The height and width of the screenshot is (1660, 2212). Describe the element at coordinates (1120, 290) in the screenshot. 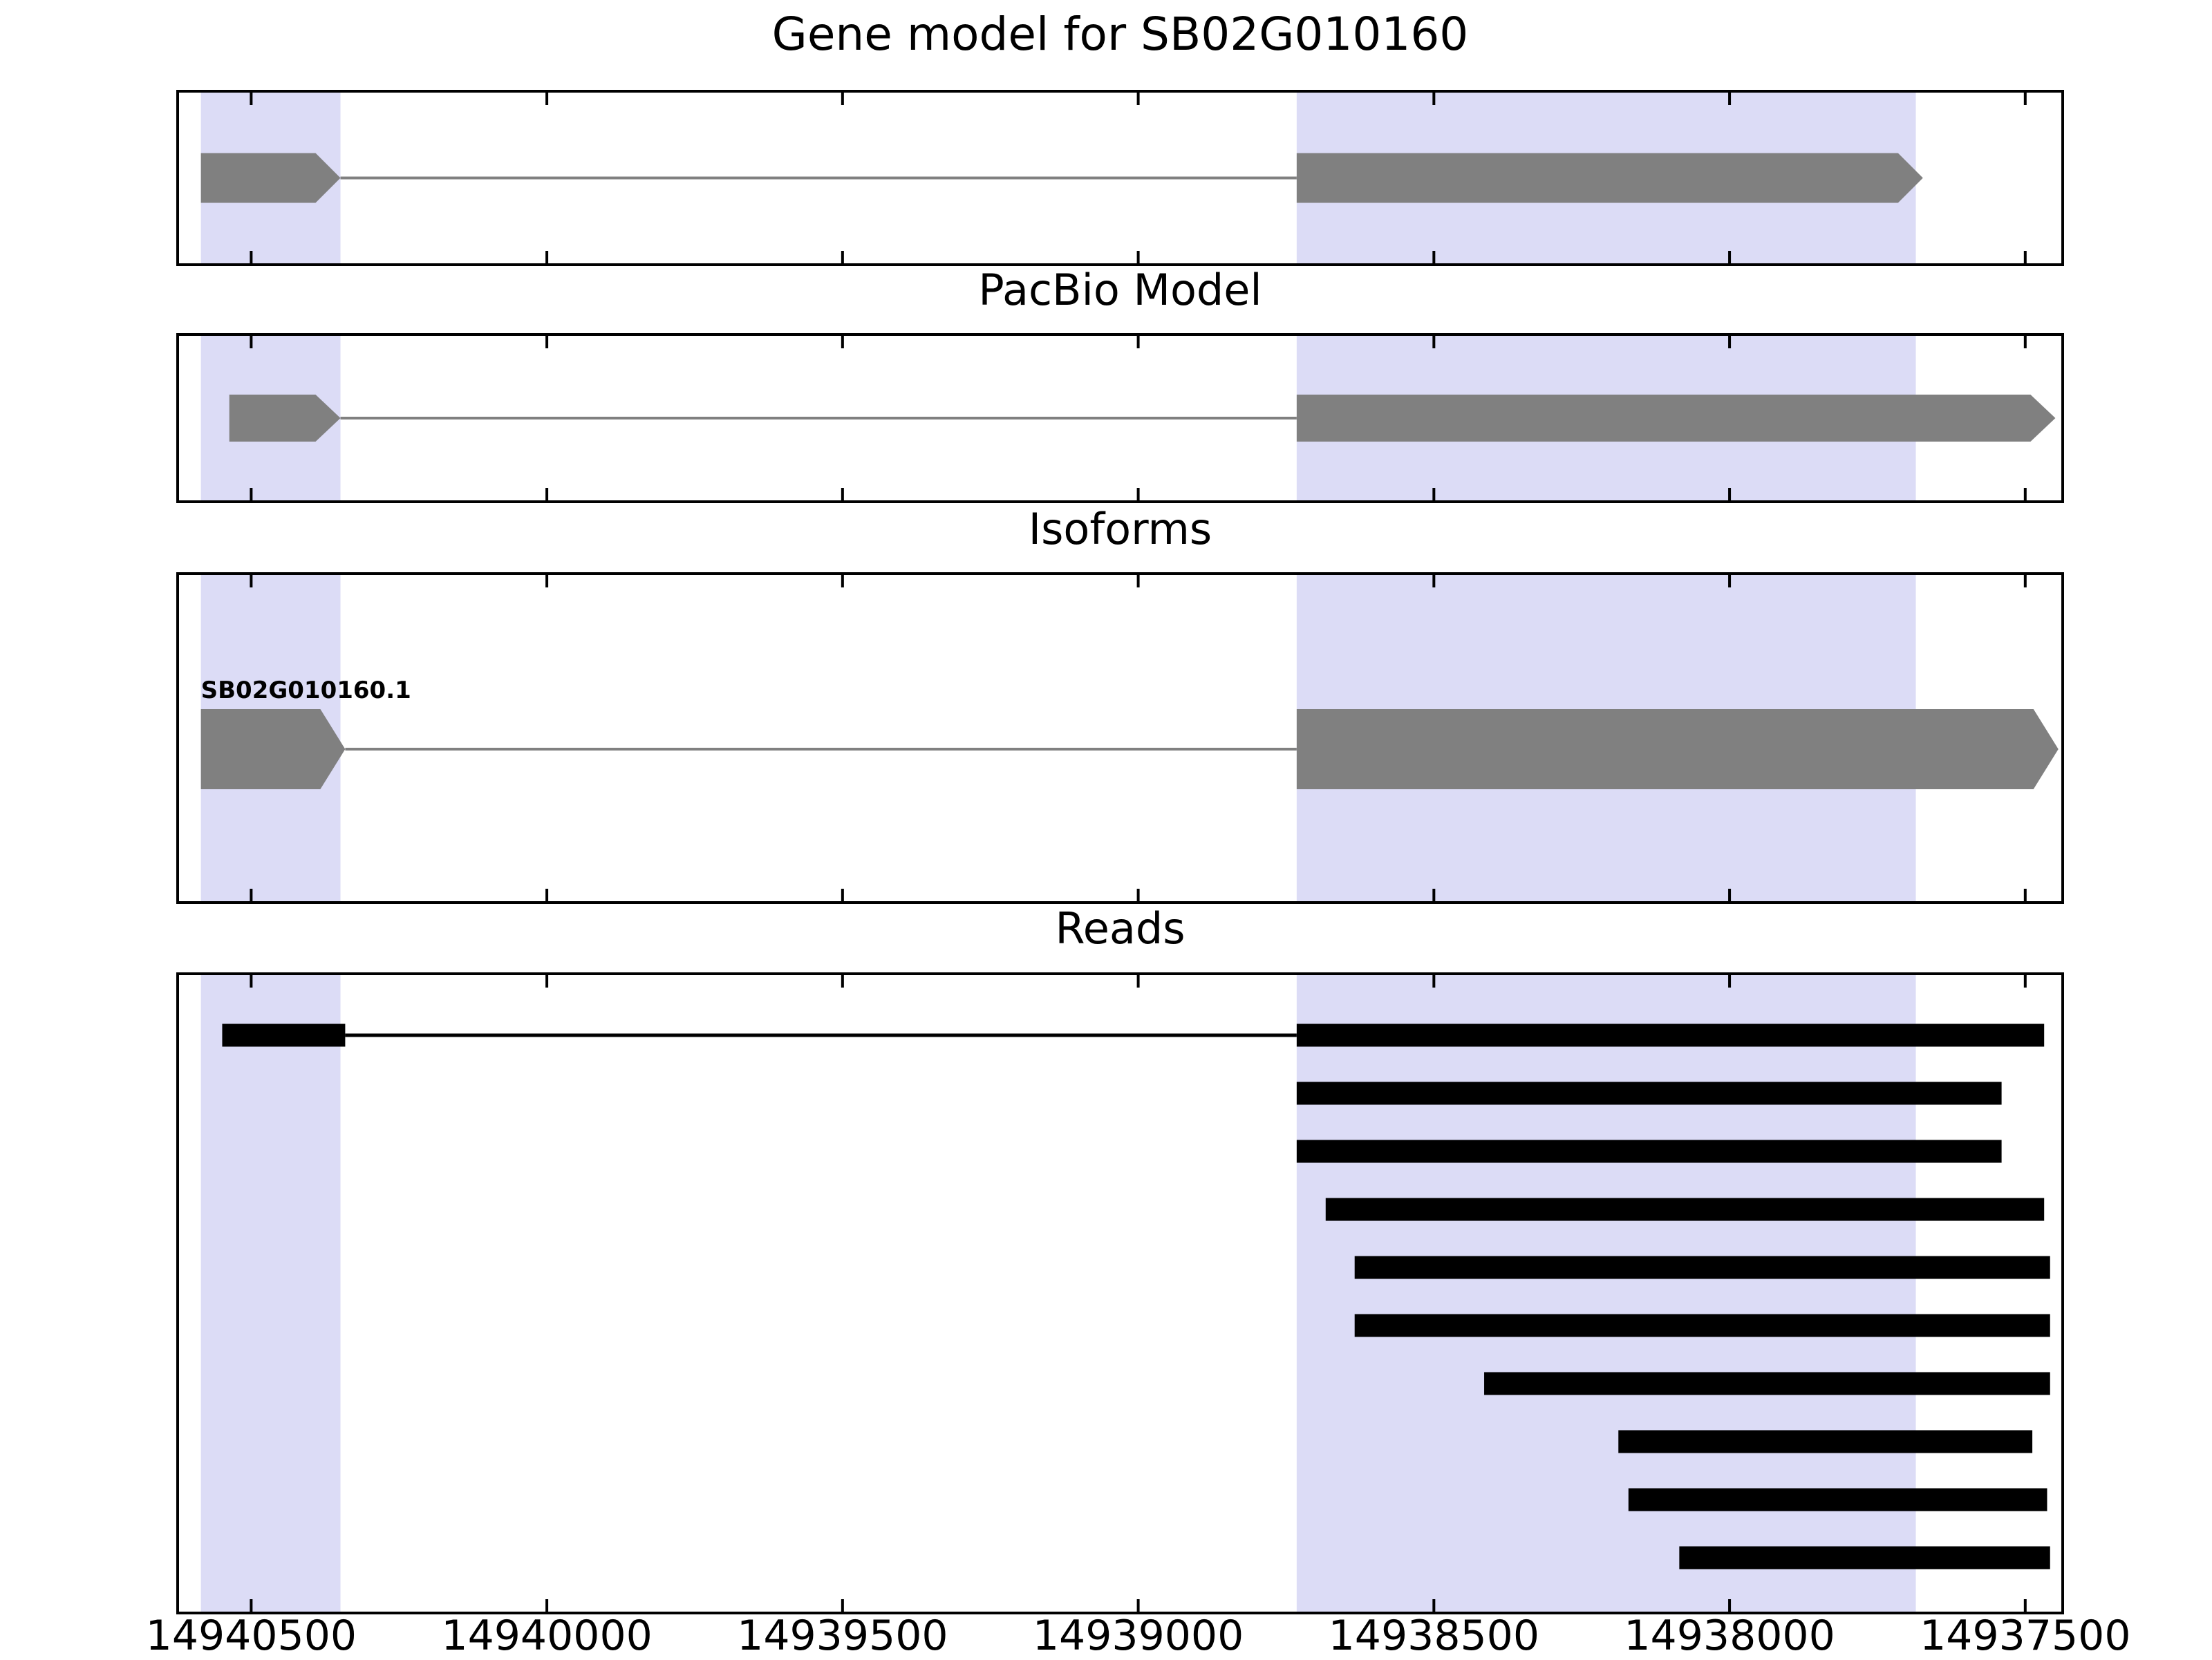

I see `panel-title-pacbio: PacBio Model` at that location.